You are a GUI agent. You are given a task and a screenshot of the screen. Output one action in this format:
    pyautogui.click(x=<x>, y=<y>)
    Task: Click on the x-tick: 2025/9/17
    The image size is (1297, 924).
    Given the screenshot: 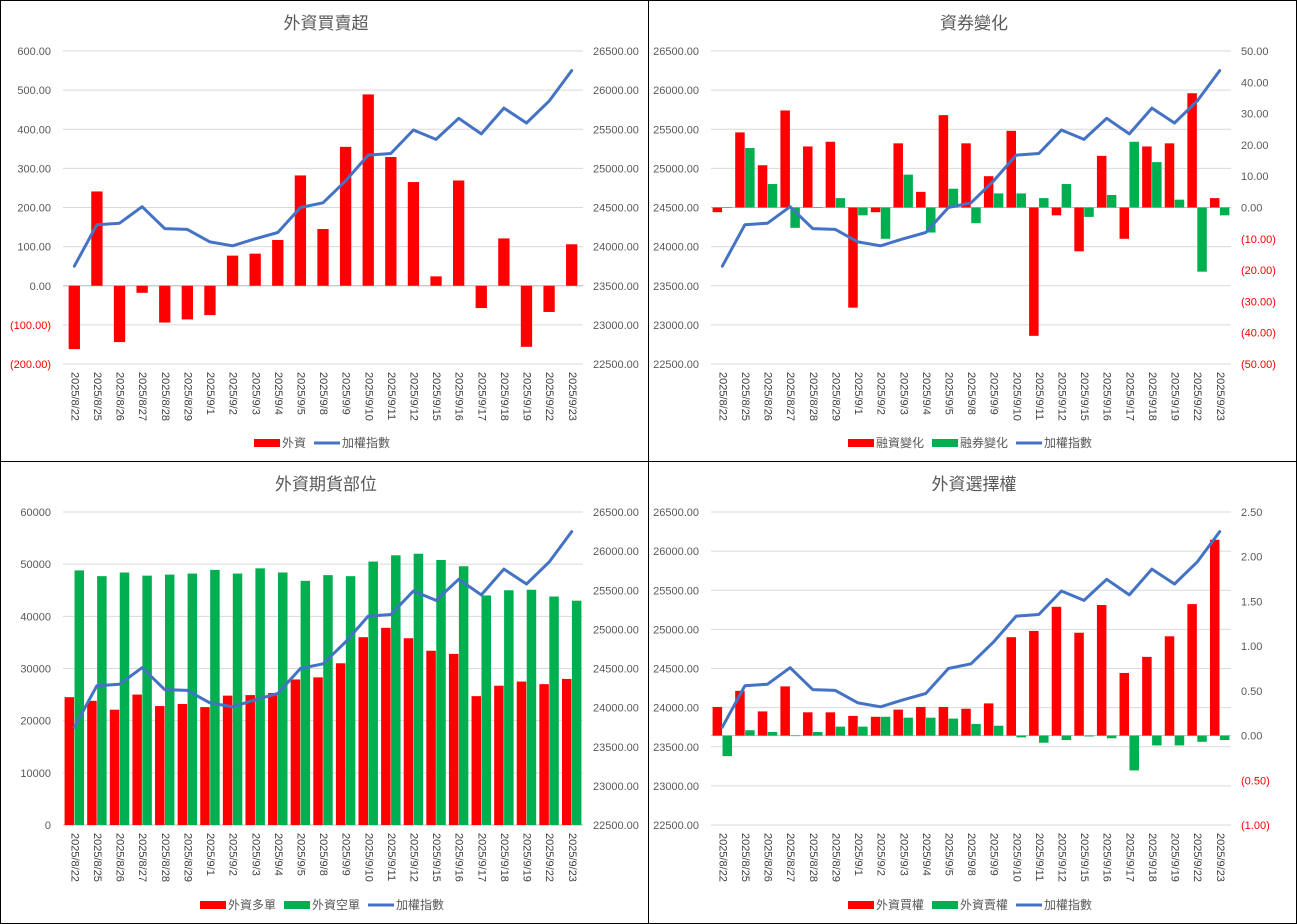 What is the action you would take?
    pyautogui.click(x=481, y=857)
    